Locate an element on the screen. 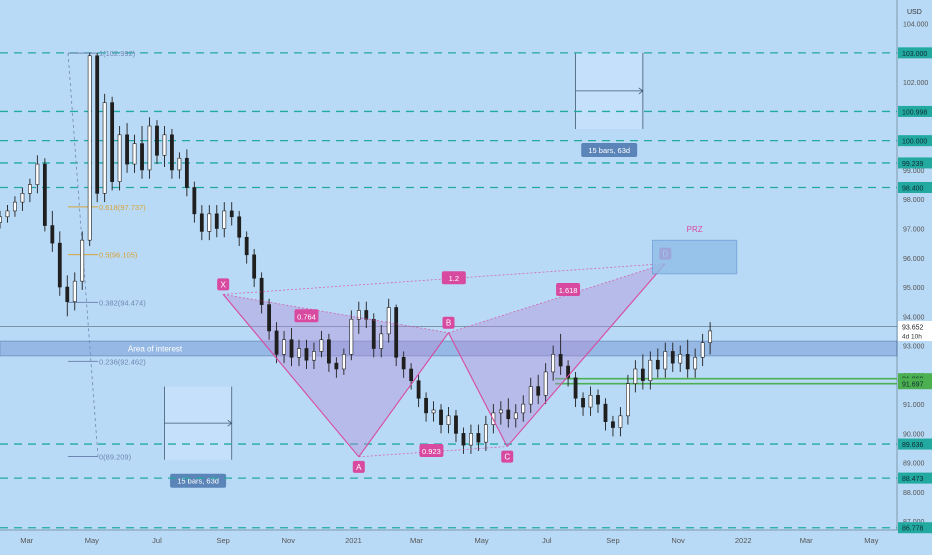  ratio-label: 0.764 is located at coordinates (306, 316).